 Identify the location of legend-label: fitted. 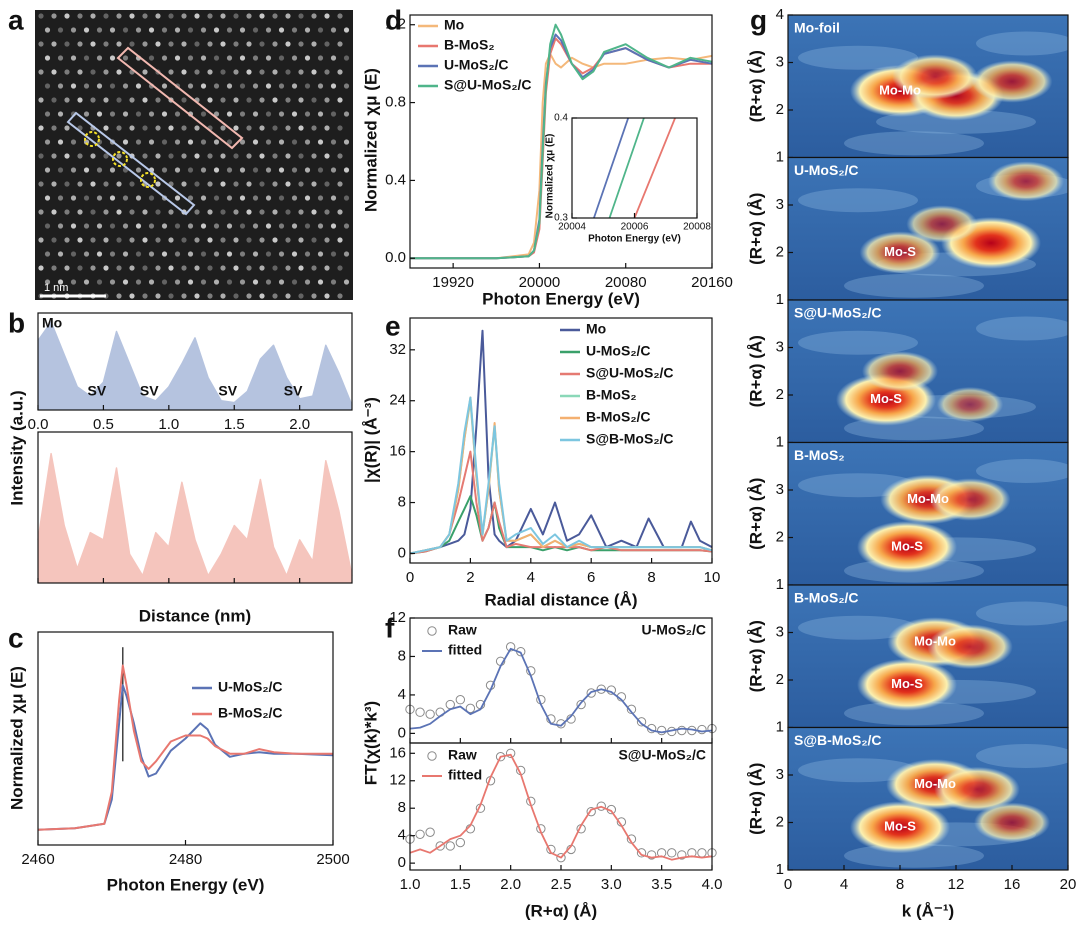
(465, 775).